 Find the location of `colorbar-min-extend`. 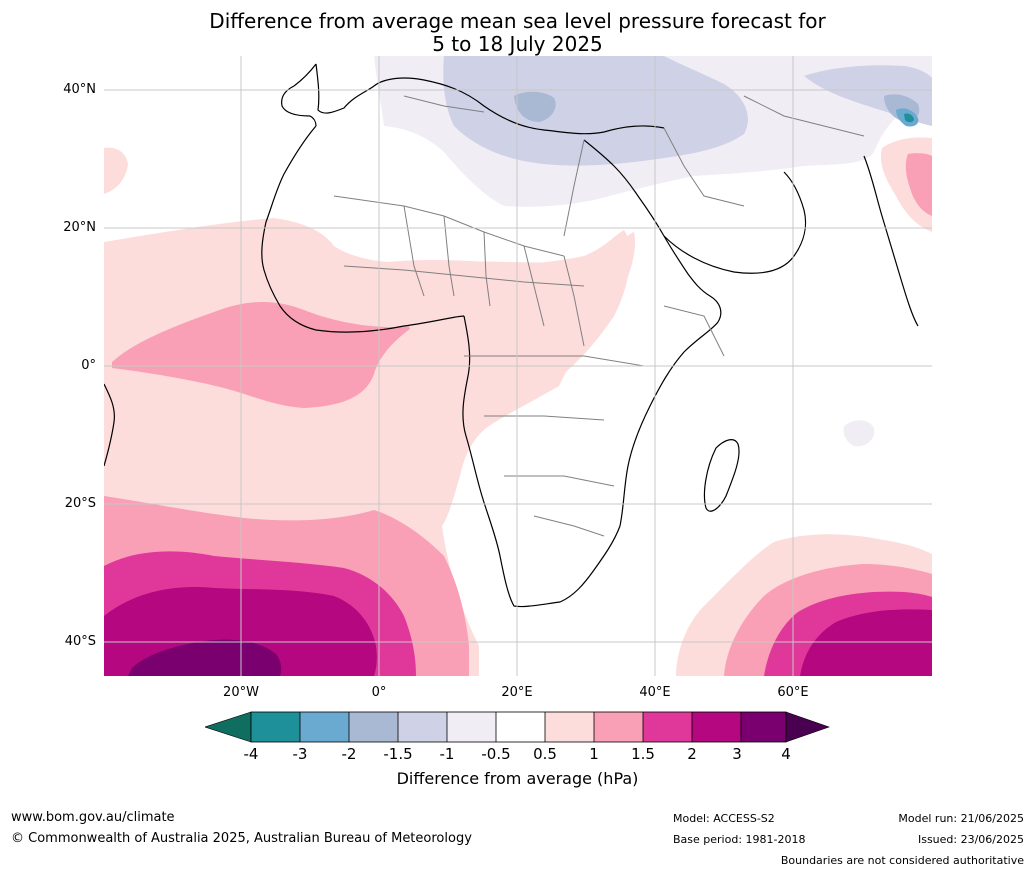

colorbar-min-extend is located at coordinates (228, 727).